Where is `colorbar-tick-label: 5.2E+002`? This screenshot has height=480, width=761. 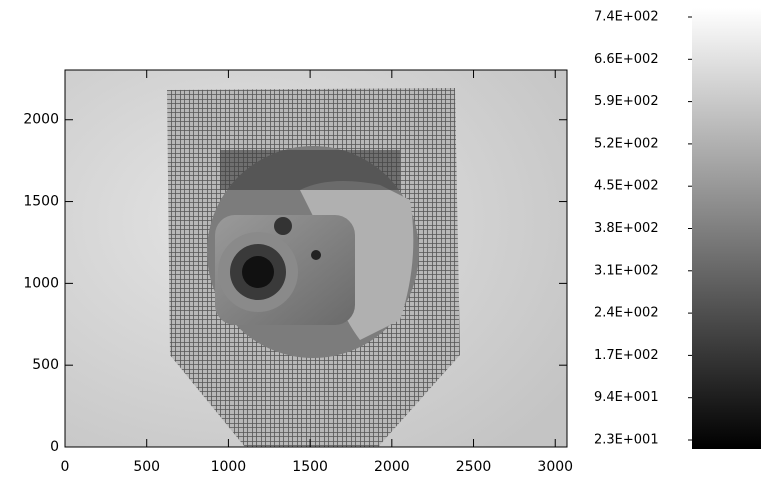
colorbar-tick-label: 5.2E+002 is located at coordinates (626, 143).